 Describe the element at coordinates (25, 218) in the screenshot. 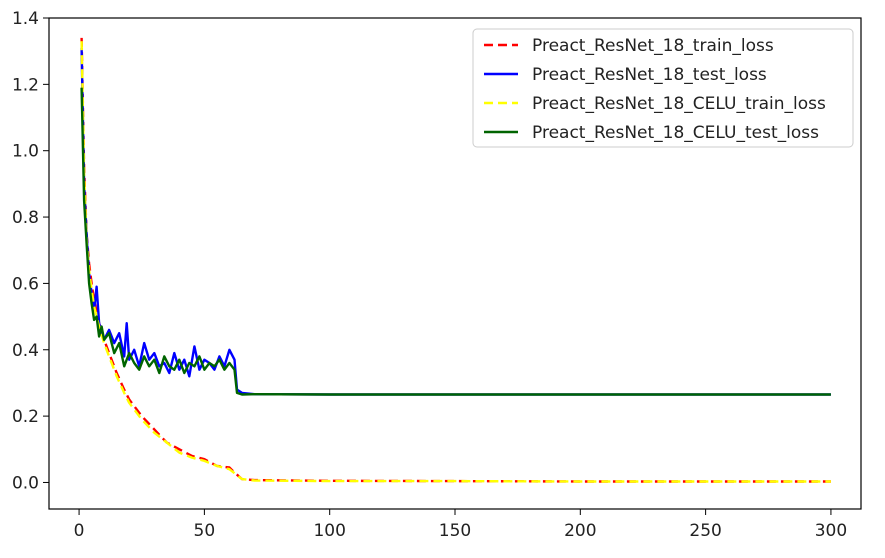

I see `y-tick-label: 0.8` at that location.